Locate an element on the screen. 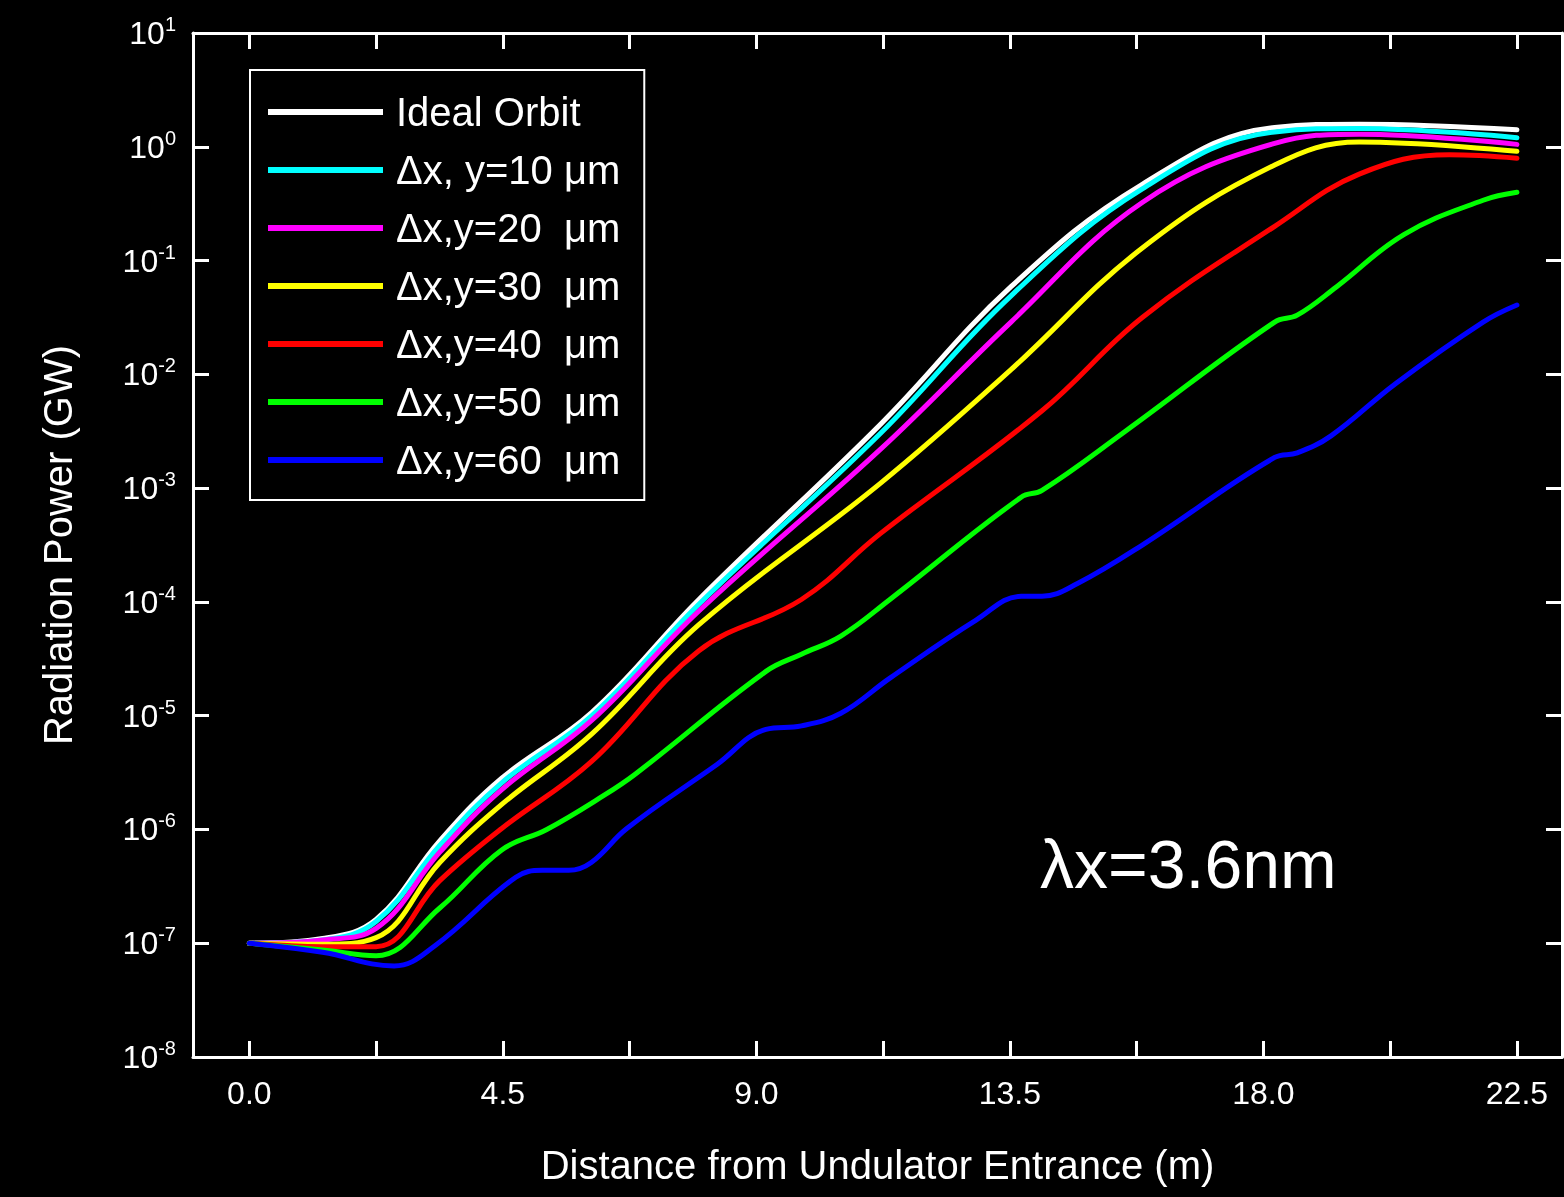  legend-label: Δx,y=30 μm is located at coordinates (508, 286).